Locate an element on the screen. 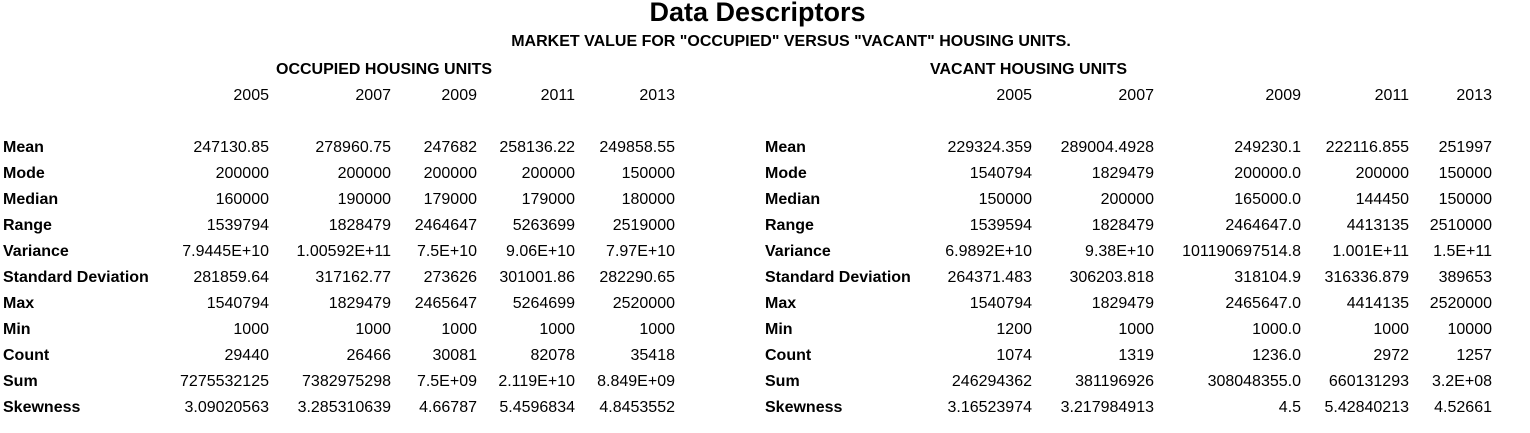  occupied-value-cell: 2519000 is located at coordinates (643, 225).